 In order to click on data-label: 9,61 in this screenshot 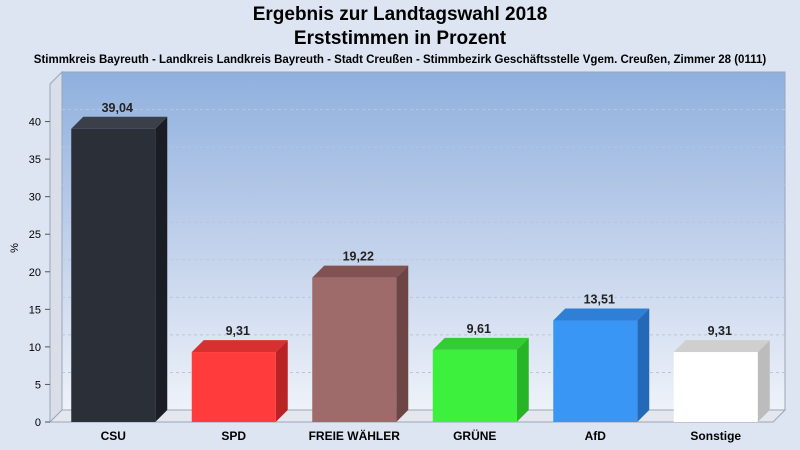, I will do `click(479, 329)`.